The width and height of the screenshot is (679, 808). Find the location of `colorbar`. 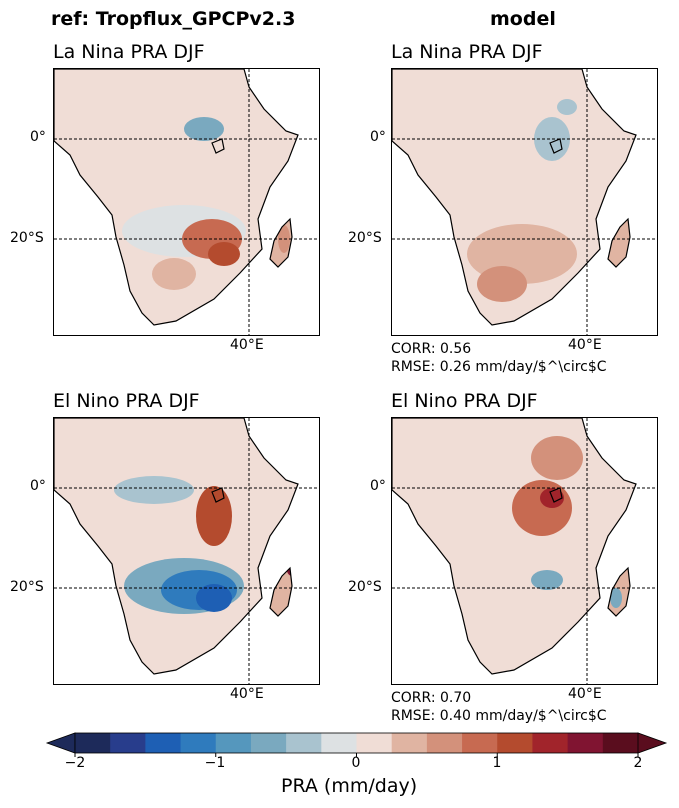

colorbar is located at coordinates (356, 744).